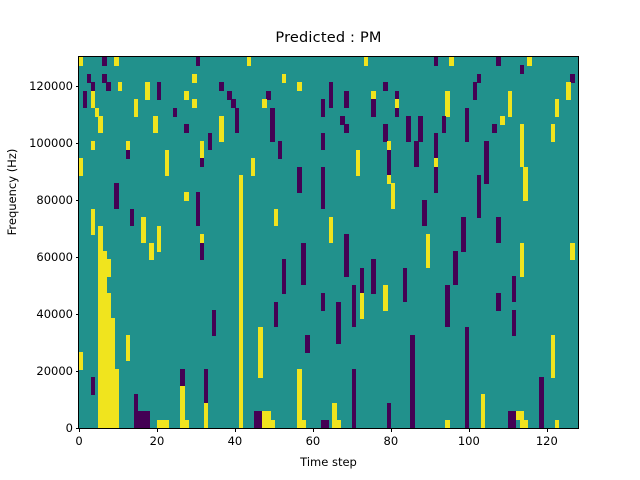 Image resolution: width=640 pixels, height=480 pixels. Describe the element at coordinates (54, 256) in the screenshot. I see `y-tick-label: 60000` at that location.